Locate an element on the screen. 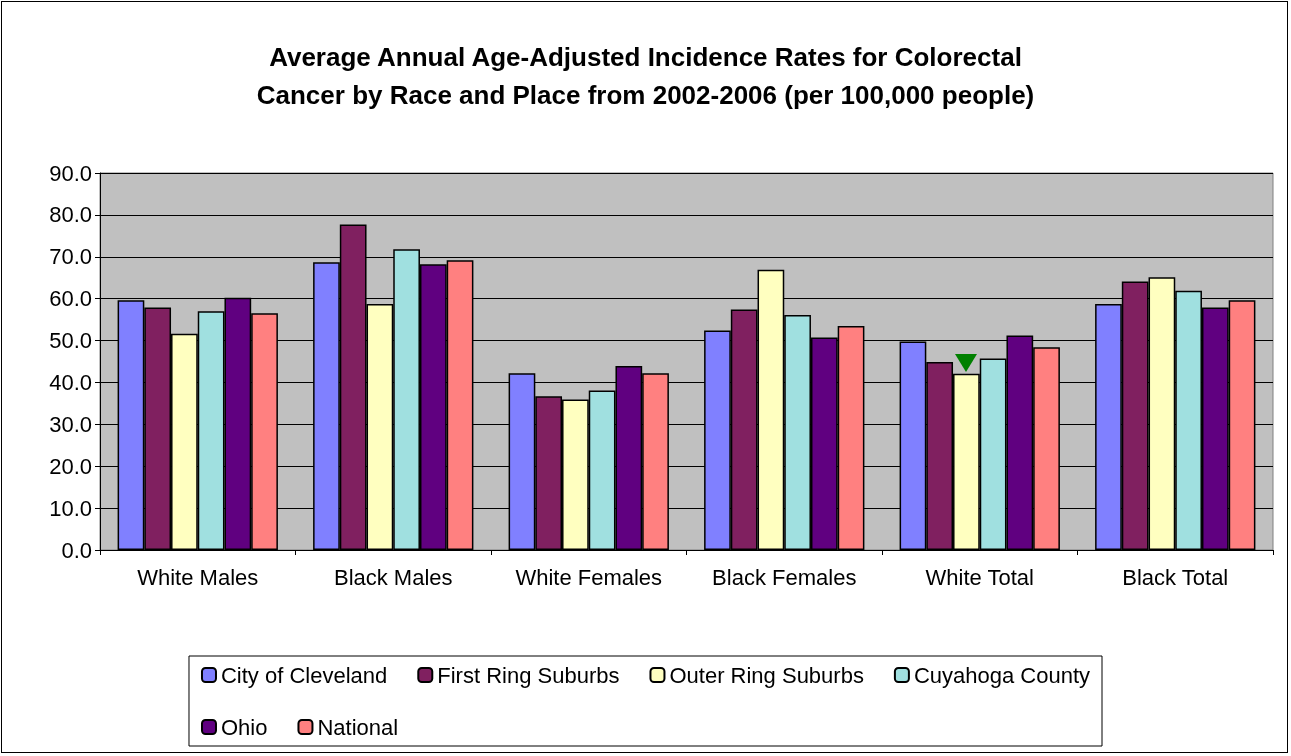 The width and height of the screenshot is (1291, 756). y-tick-label: 40.0 is located at coordinates (70, 382).